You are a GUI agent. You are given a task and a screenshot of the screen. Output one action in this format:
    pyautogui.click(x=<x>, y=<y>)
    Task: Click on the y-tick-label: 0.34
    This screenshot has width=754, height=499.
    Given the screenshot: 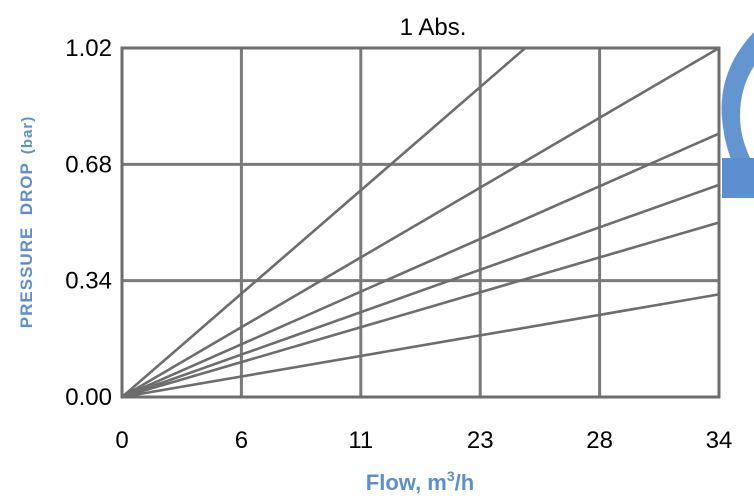 What is the action you would take?
    pyautogui.click(x=88, y=281)
    